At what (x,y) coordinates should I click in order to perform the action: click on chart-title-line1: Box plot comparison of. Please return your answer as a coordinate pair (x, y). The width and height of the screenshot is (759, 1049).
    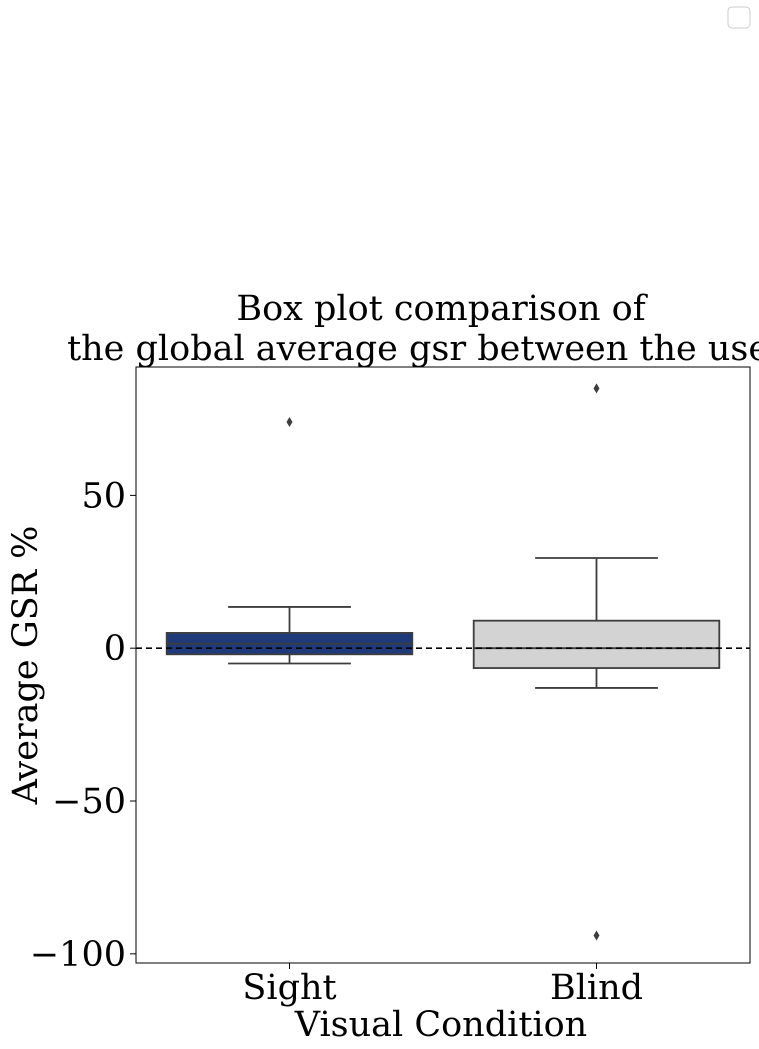
    Looking at the image, I should click on (442, 309).